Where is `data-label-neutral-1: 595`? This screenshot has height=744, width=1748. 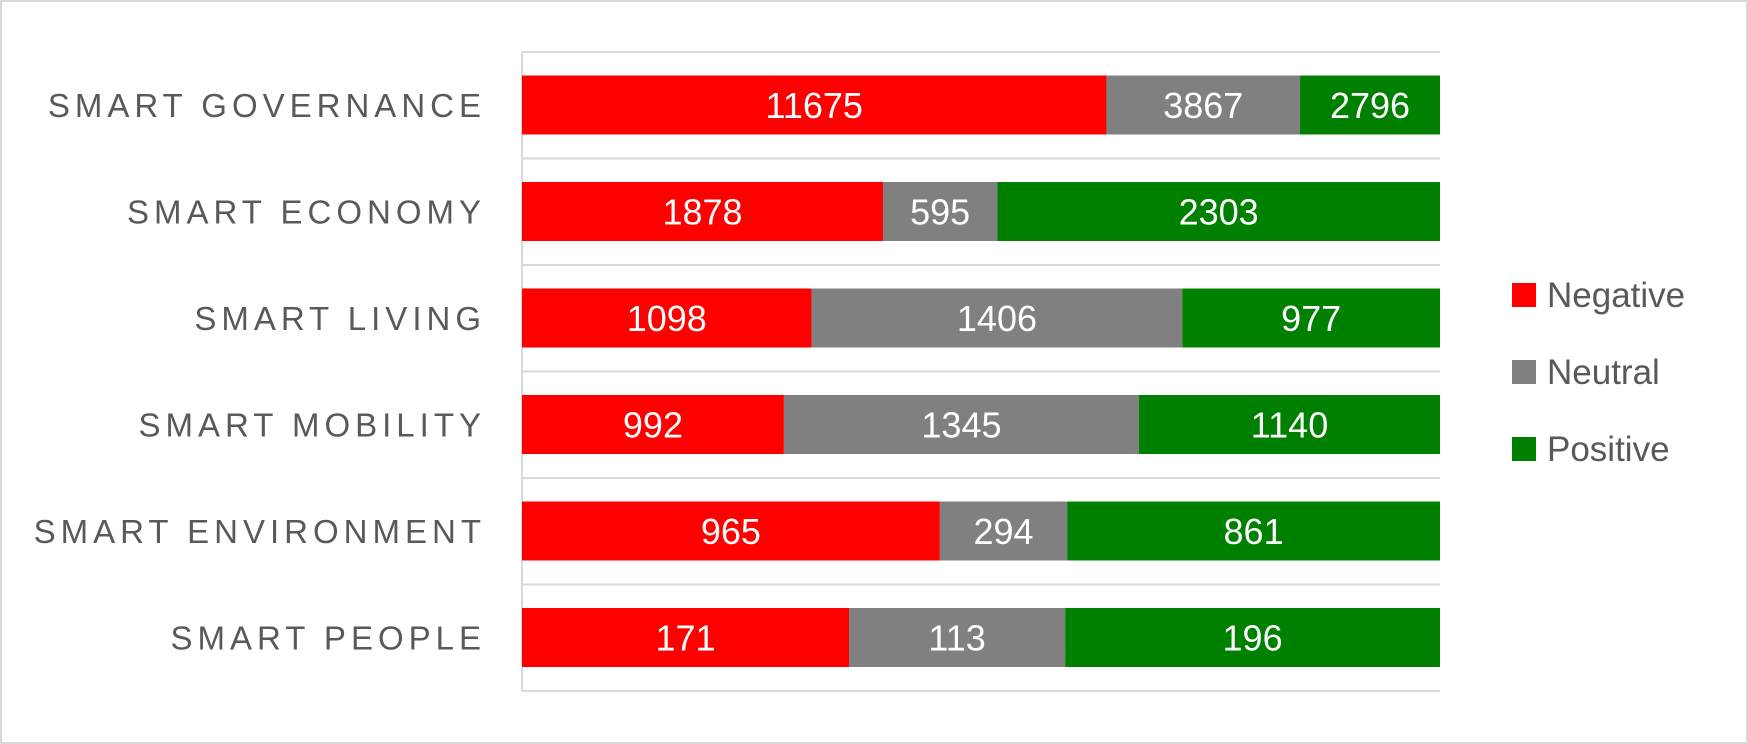
data-label-neutral-1: 595 is located at coordinates (940, 212).